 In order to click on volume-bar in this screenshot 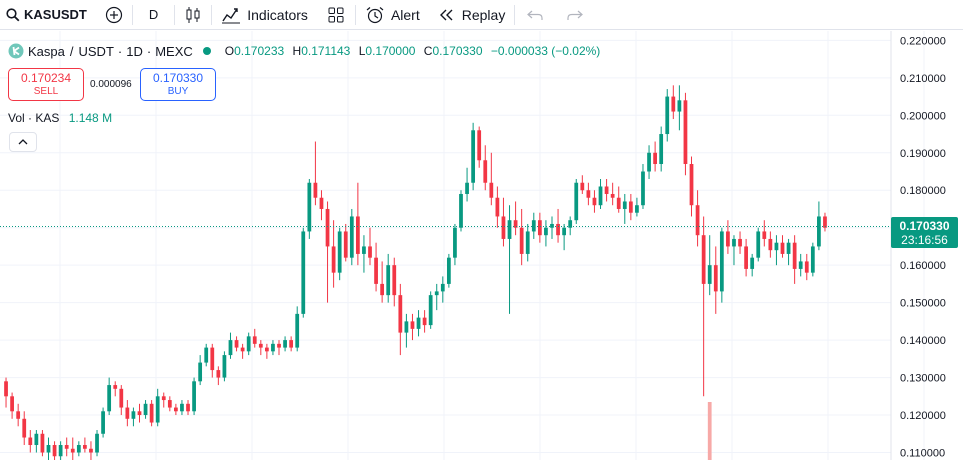, I will do `click(709, 431)`.